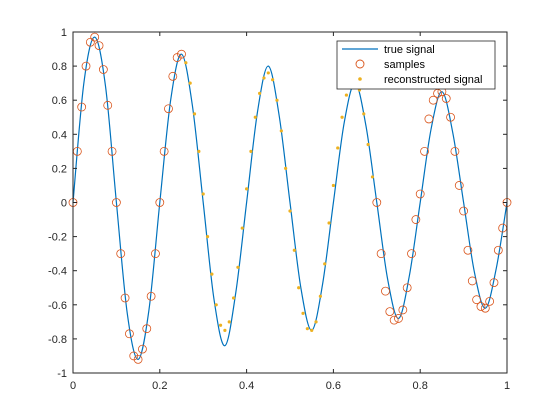 The height and width of the screenshot is (420, 560). Describe the element at coordinates (64, 204) in the screenshot. I see `y-tick-label: 0` at that location.